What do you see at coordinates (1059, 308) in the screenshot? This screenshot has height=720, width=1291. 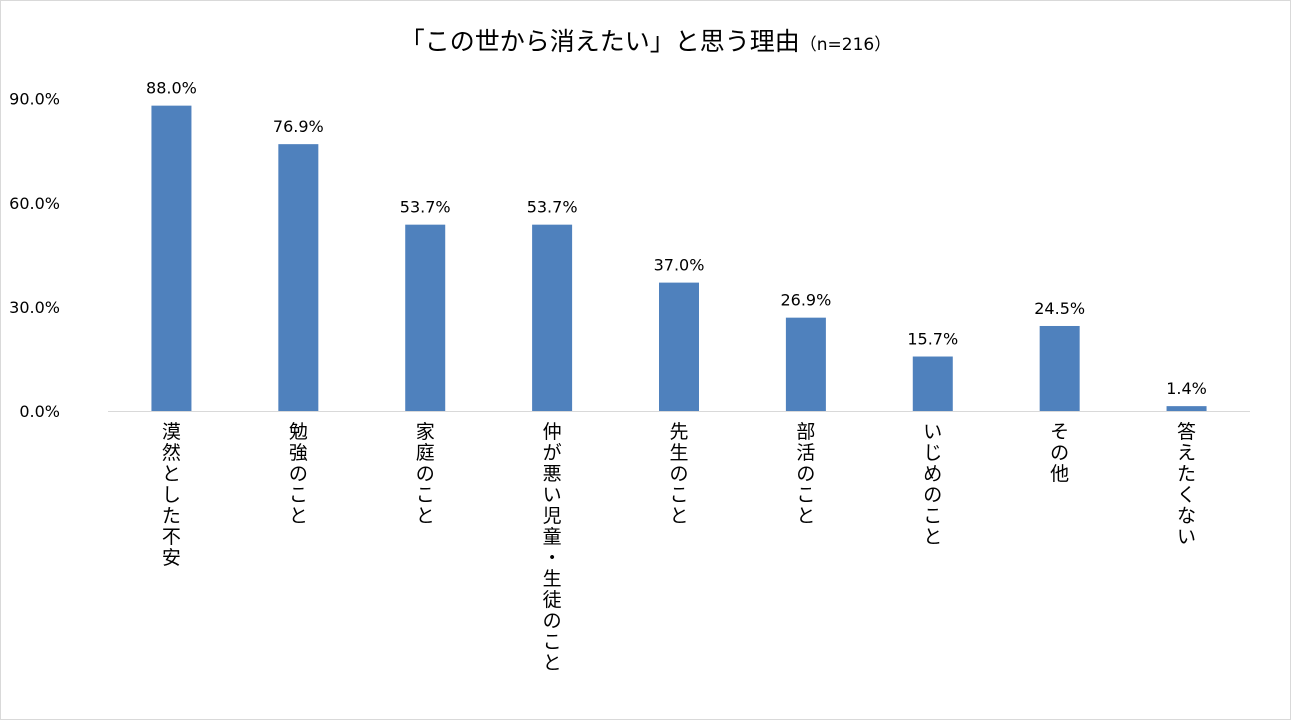 I see `data-label: 24.5%` at bounding box center [1059, 308].